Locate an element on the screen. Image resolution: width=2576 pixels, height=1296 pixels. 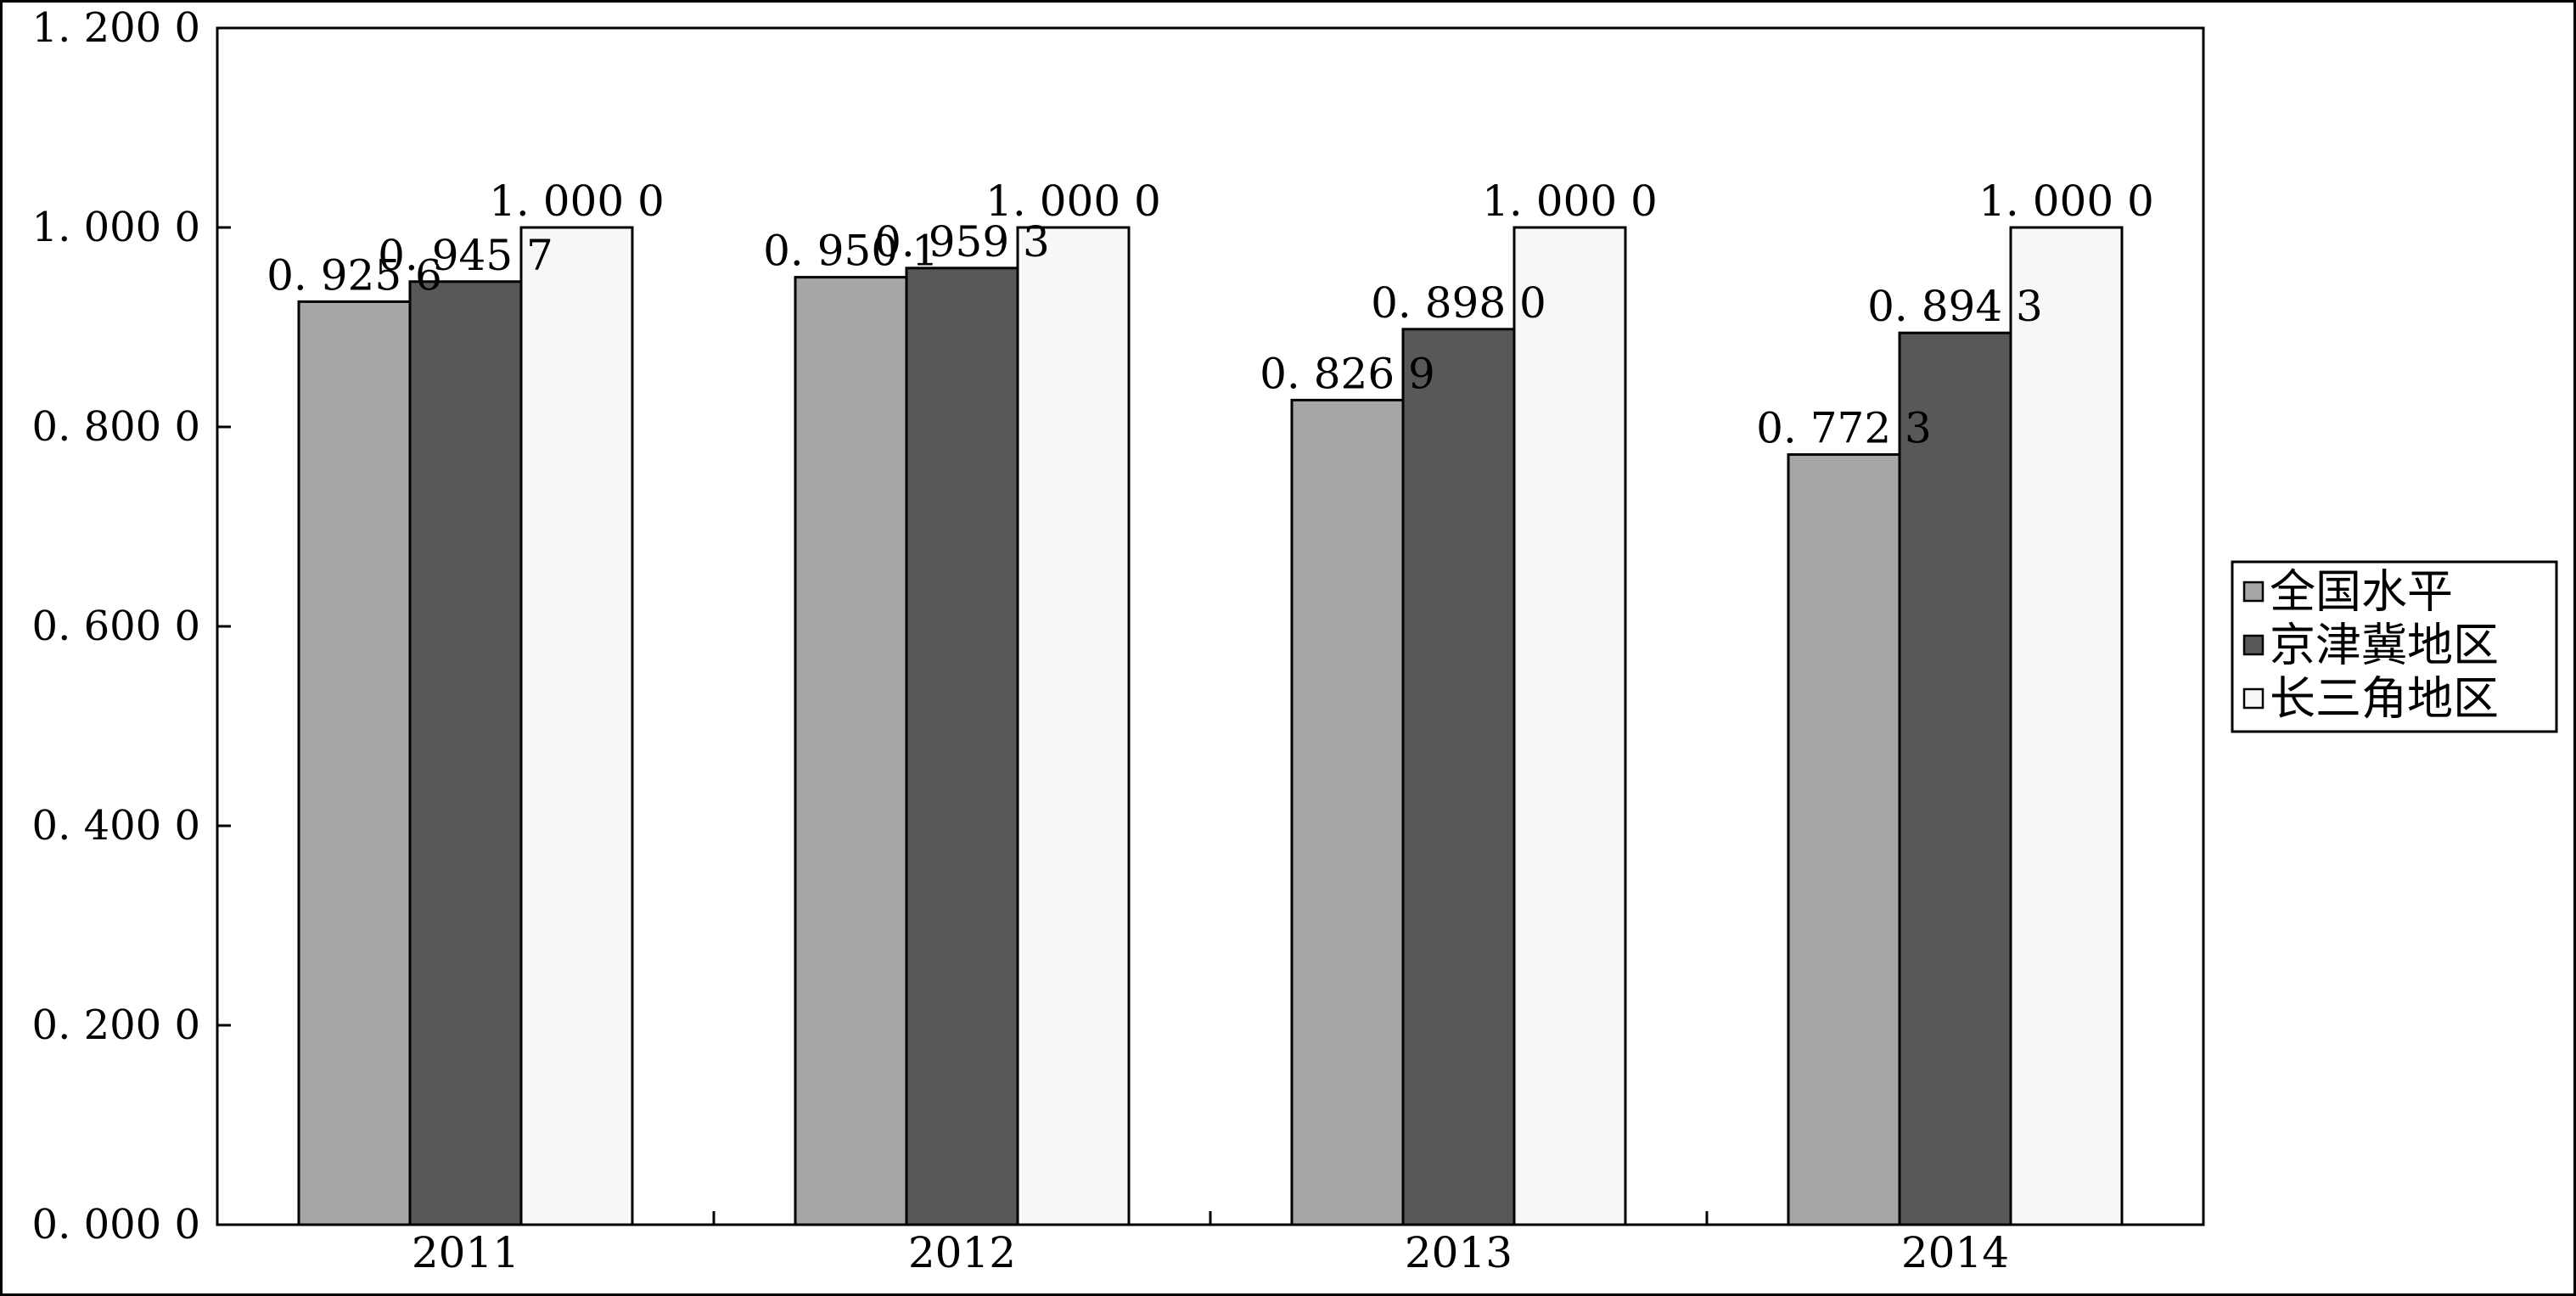
legend-label: 长三角地区 is located at coordinates (2384, 699).